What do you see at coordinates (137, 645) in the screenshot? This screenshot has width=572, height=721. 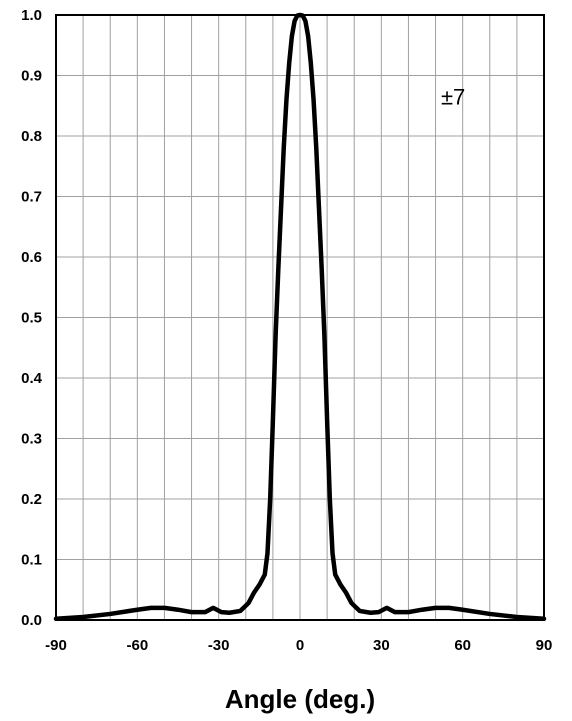 I see `x-tick-label: -60` at bounding box center [137, 645].